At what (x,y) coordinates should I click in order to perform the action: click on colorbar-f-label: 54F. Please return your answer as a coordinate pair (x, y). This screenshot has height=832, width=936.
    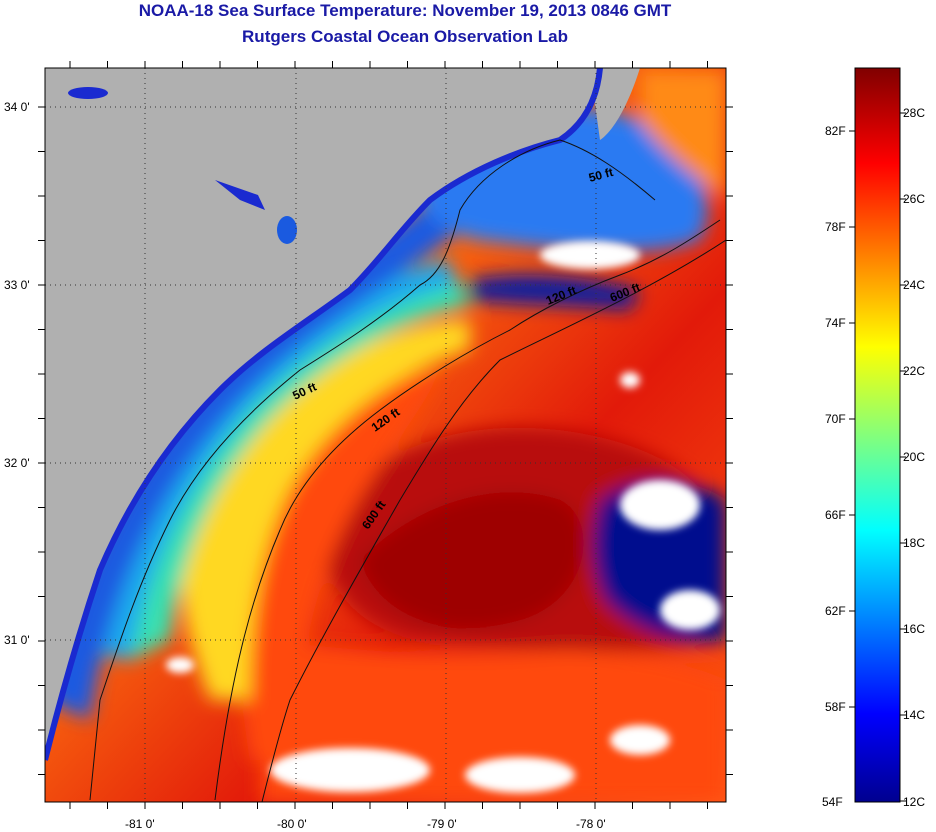
    Looking at the image, I should click on (832, 802).